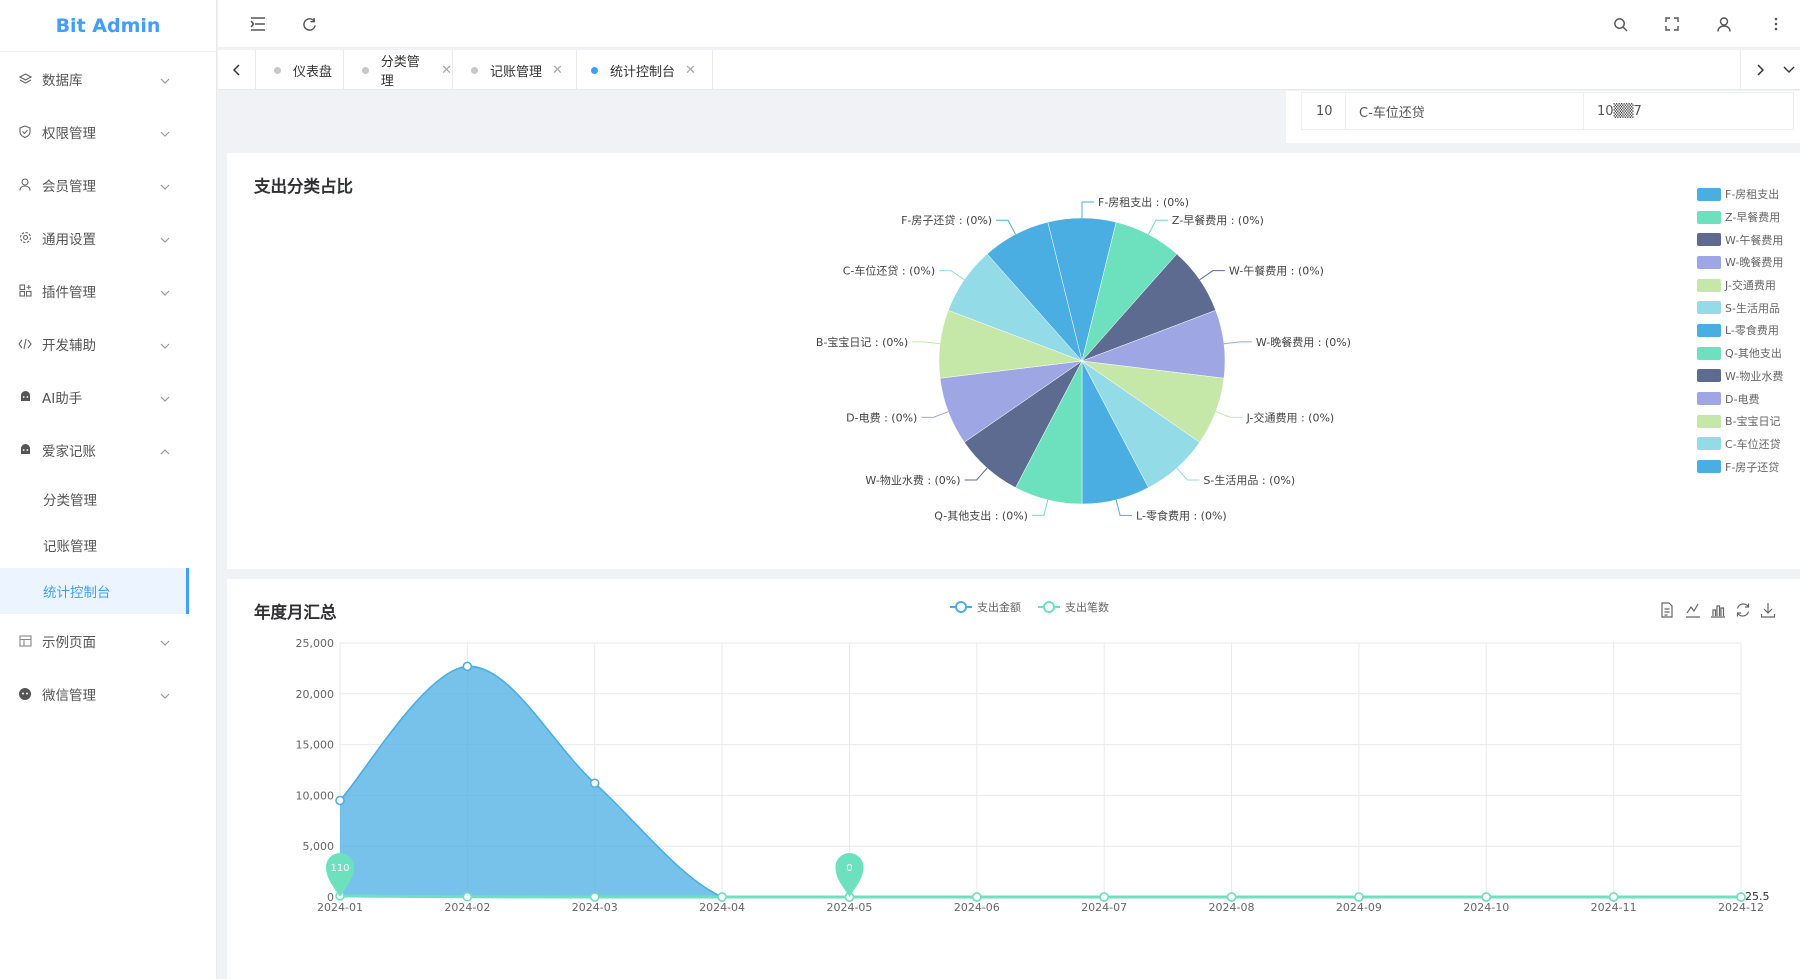 The image size is (1800, 979). Describe the element at coordinates (108, 290) in the screenshot. I see `sidebar-item: 插件管理` at that location.